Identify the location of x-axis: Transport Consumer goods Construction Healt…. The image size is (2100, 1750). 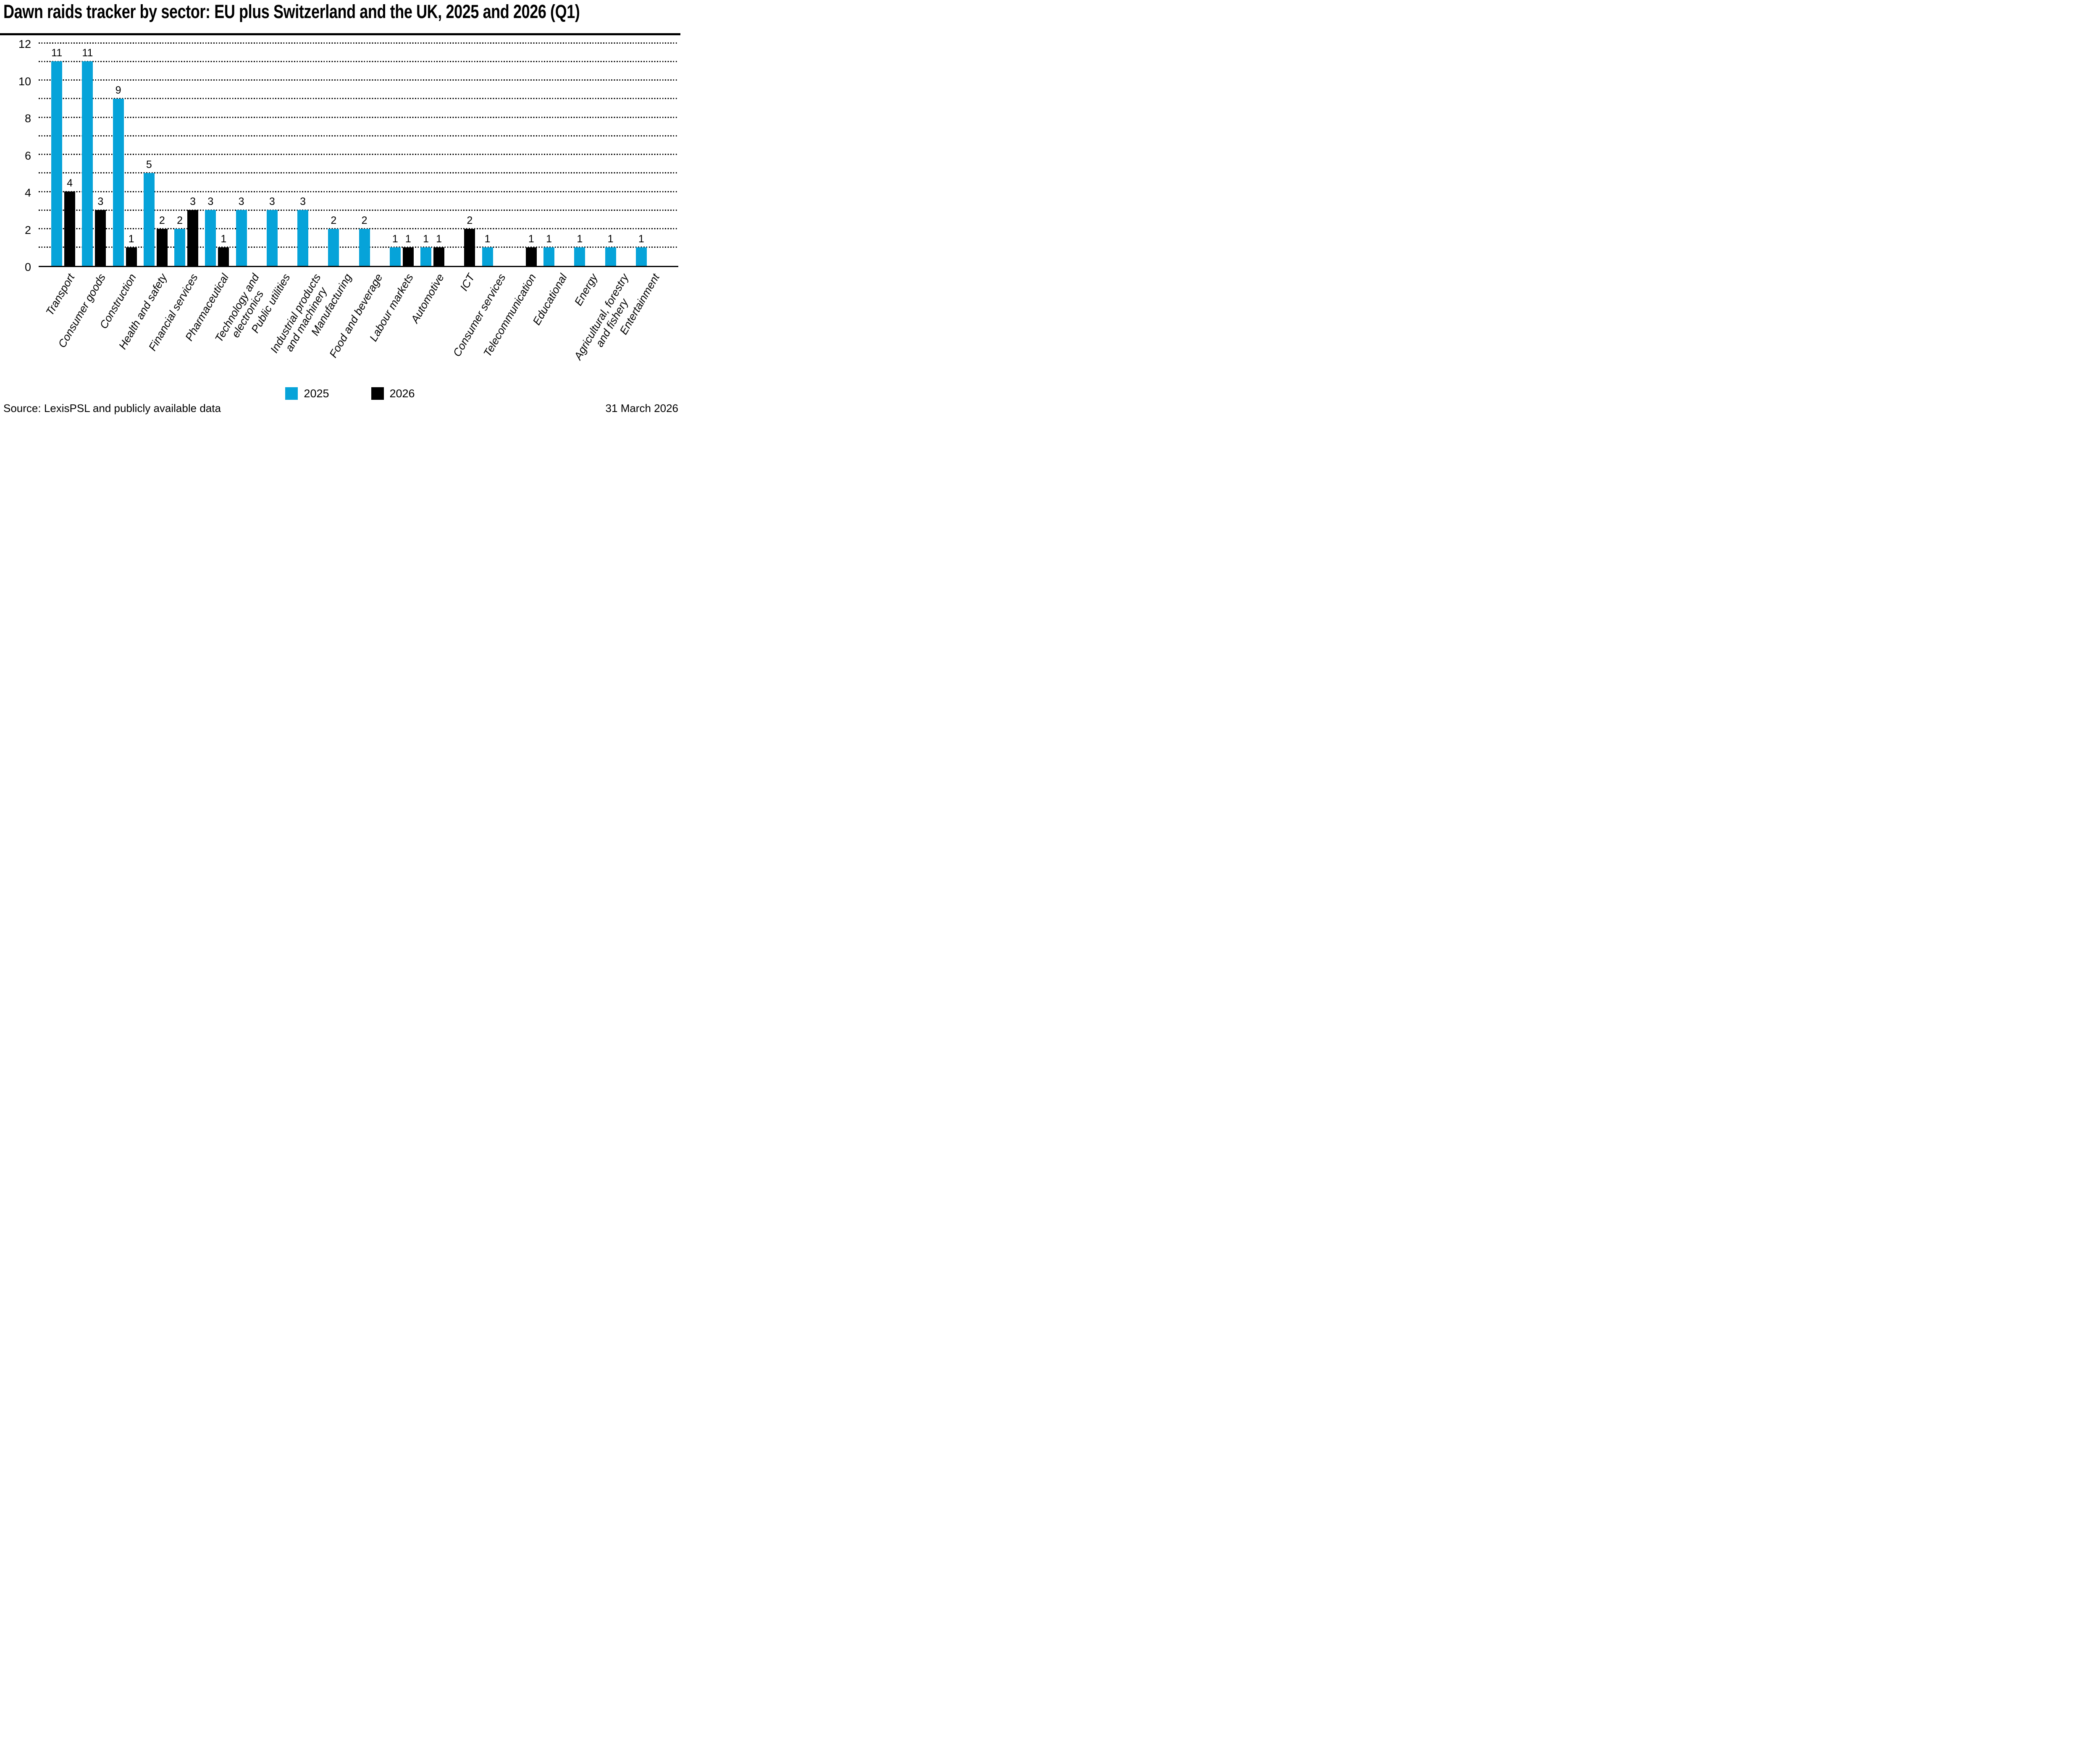
(358, 328).